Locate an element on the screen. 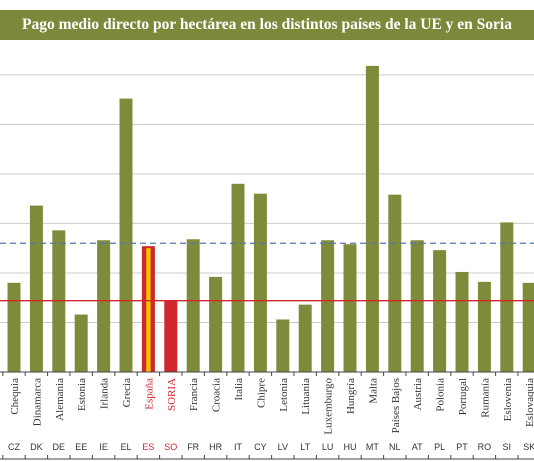 This screenshot has width=534, height=462. bar-MT is located at coordinates (372, 218).